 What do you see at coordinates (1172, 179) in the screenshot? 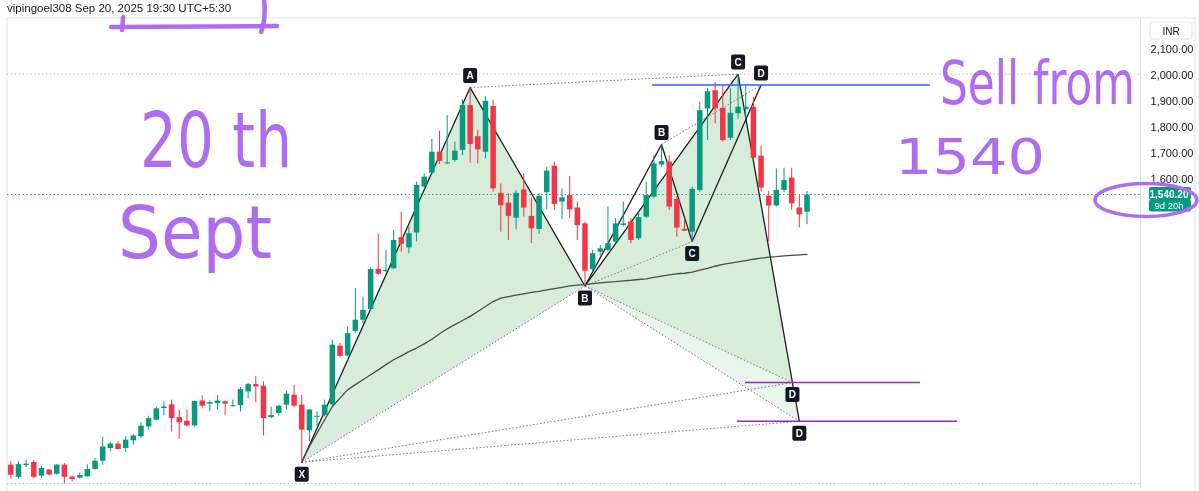
I see `y-tick-label: 1,600.00` at bounding box center [1172, 179].